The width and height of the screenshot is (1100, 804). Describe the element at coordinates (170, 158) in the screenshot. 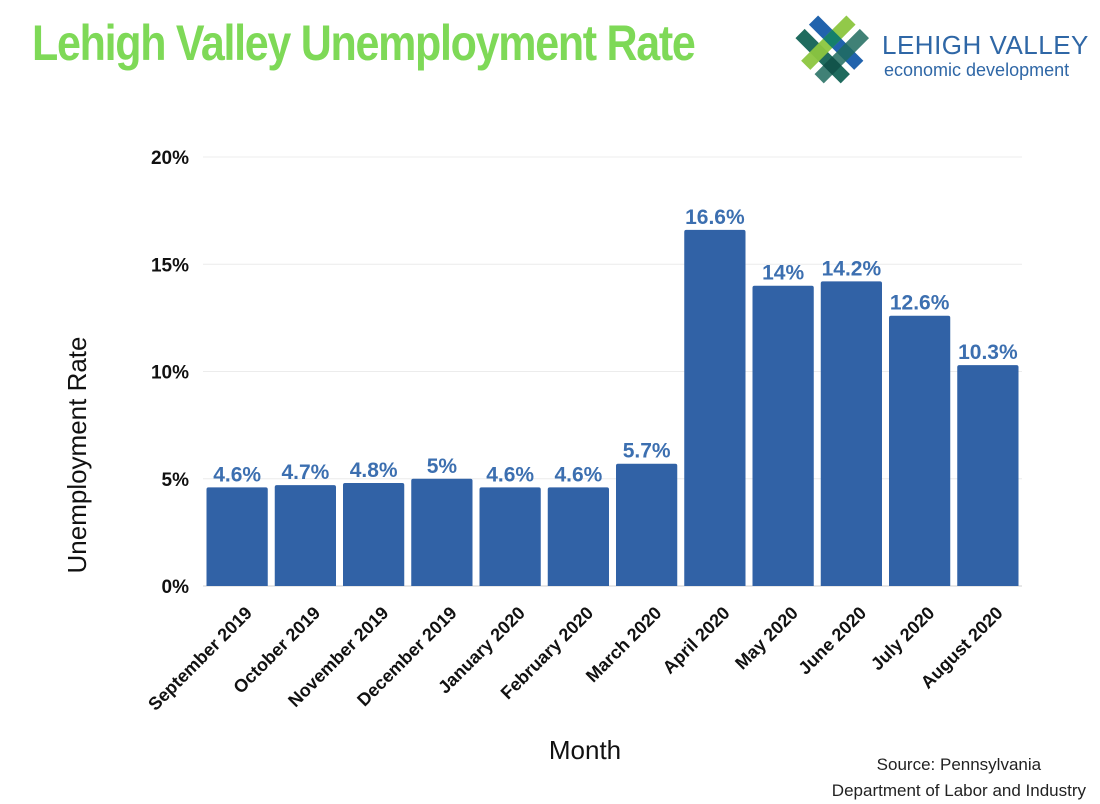

I see `y-tick-label: 20%` at that location.